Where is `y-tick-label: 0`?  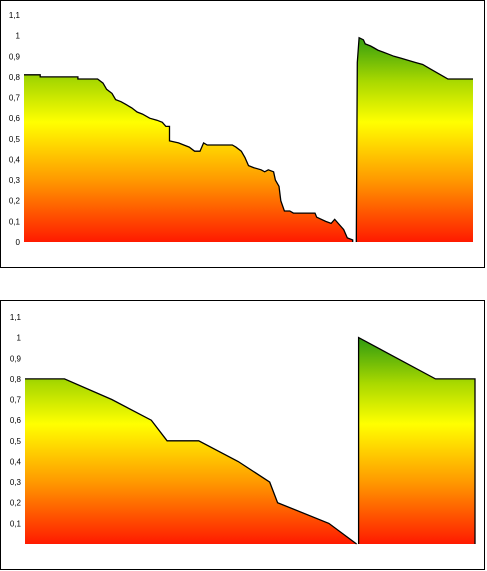
y-tick-label: 0 is located at coordinates (18, 242).